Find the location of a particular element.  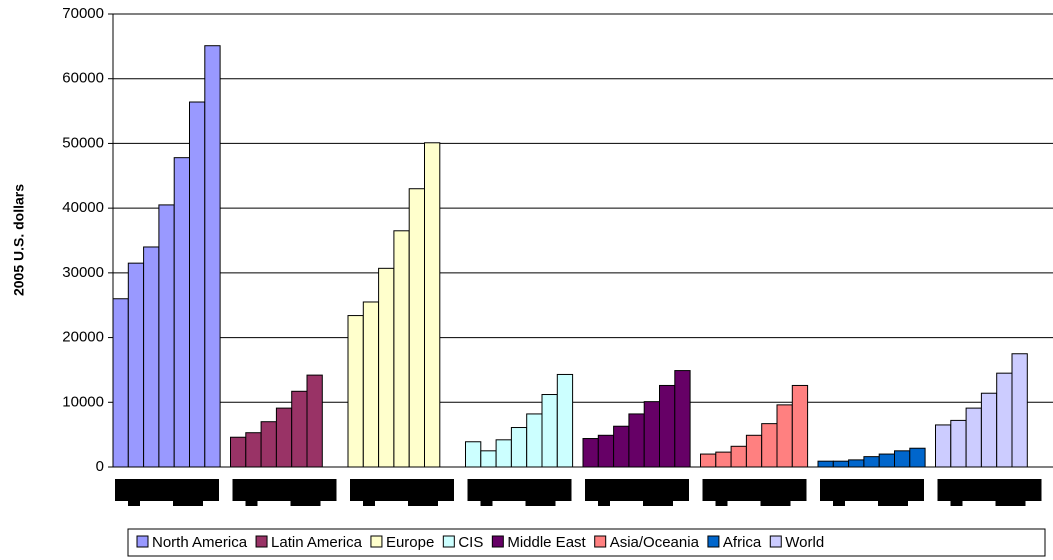

legend-box is located at coordinates (586, 542).